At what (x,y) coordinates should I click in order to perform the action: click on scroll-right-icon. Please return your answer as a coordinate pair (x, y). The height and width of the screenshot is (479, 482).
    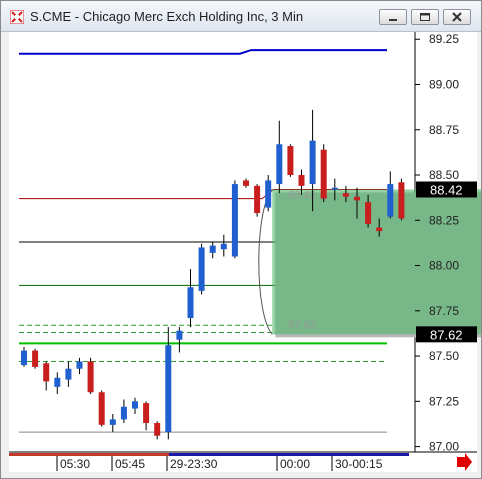
    Looking at the image, I should click on (464, 462).